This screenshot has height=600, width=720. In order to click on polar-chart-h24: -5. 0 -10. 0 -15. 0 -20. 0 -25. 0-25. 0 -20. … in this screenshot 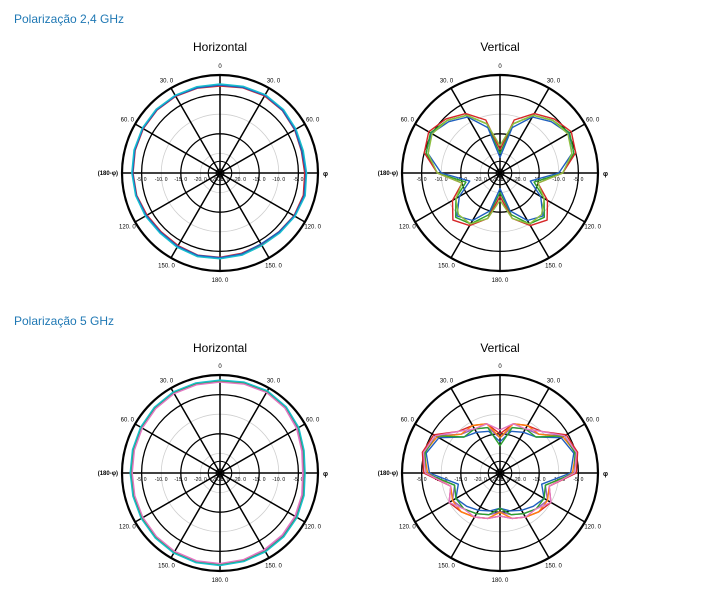, I will do `click(213, 174)`.